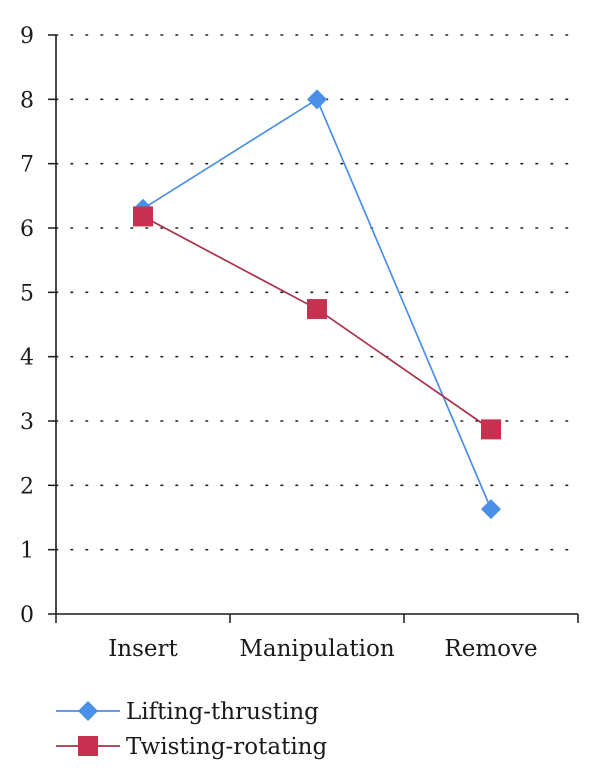  I want to click on legend-label: Lifting-thrusting, so click(222, 712).